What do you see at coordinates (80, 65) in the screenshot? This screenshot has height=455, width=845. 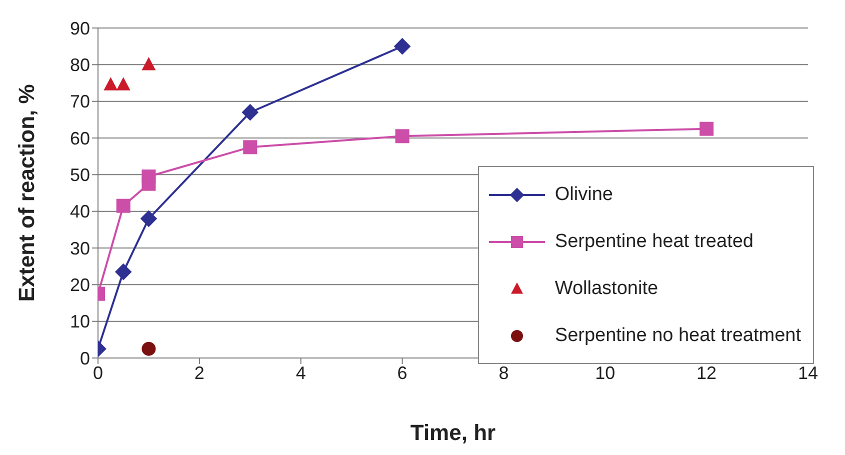 I see `y-tick-label: 80` at bounding box center [80, 65].